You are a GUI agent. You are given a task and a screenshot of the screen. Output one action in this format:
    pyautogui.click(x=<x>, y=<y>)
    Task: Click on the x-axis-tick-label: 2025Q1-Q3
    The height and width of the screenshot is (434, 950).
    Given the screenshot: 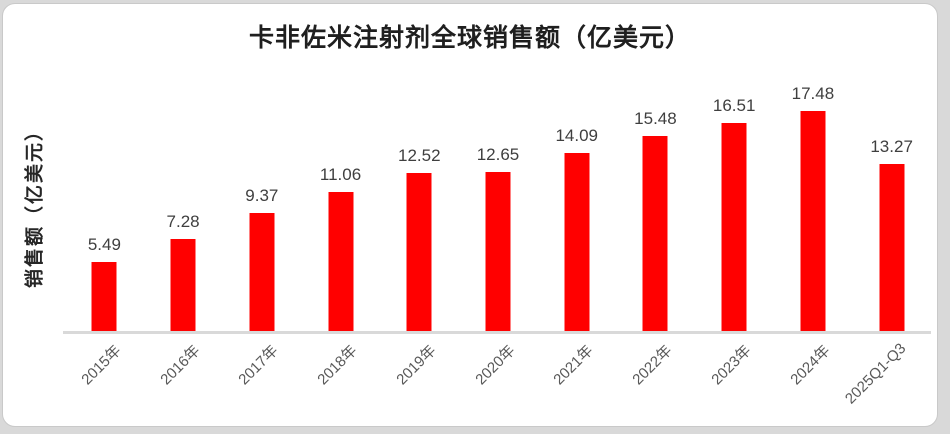 What is the action you would take?
    pyautogui.click(x=876, y=374)
    